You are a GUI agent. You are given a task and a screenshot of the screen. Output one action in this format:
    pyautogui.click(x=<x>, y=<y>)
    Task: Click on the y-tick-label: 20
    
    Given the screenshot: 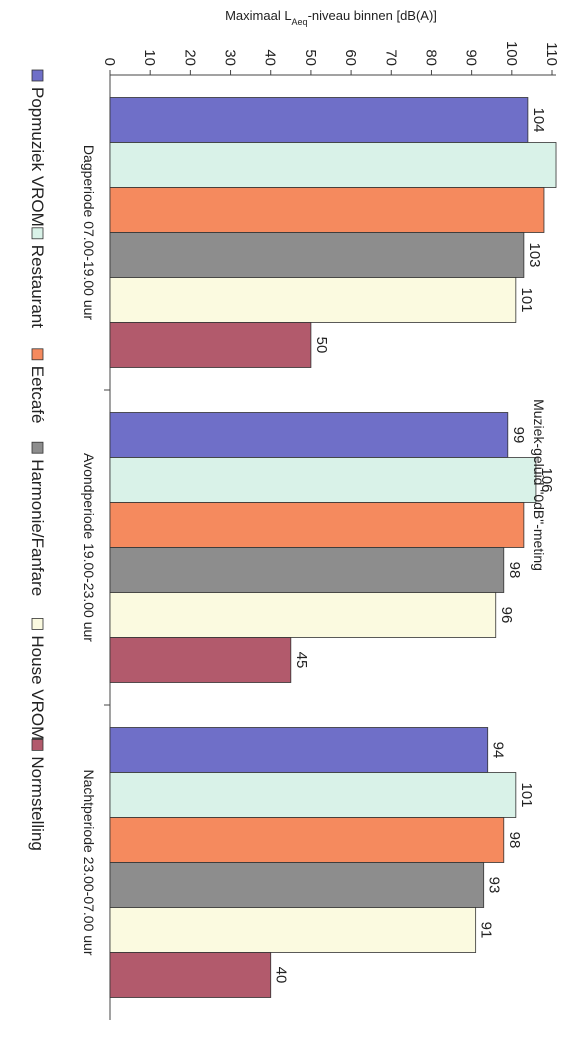 What is the action you would take?
    pyautogui.click(x=189, y=57)
    